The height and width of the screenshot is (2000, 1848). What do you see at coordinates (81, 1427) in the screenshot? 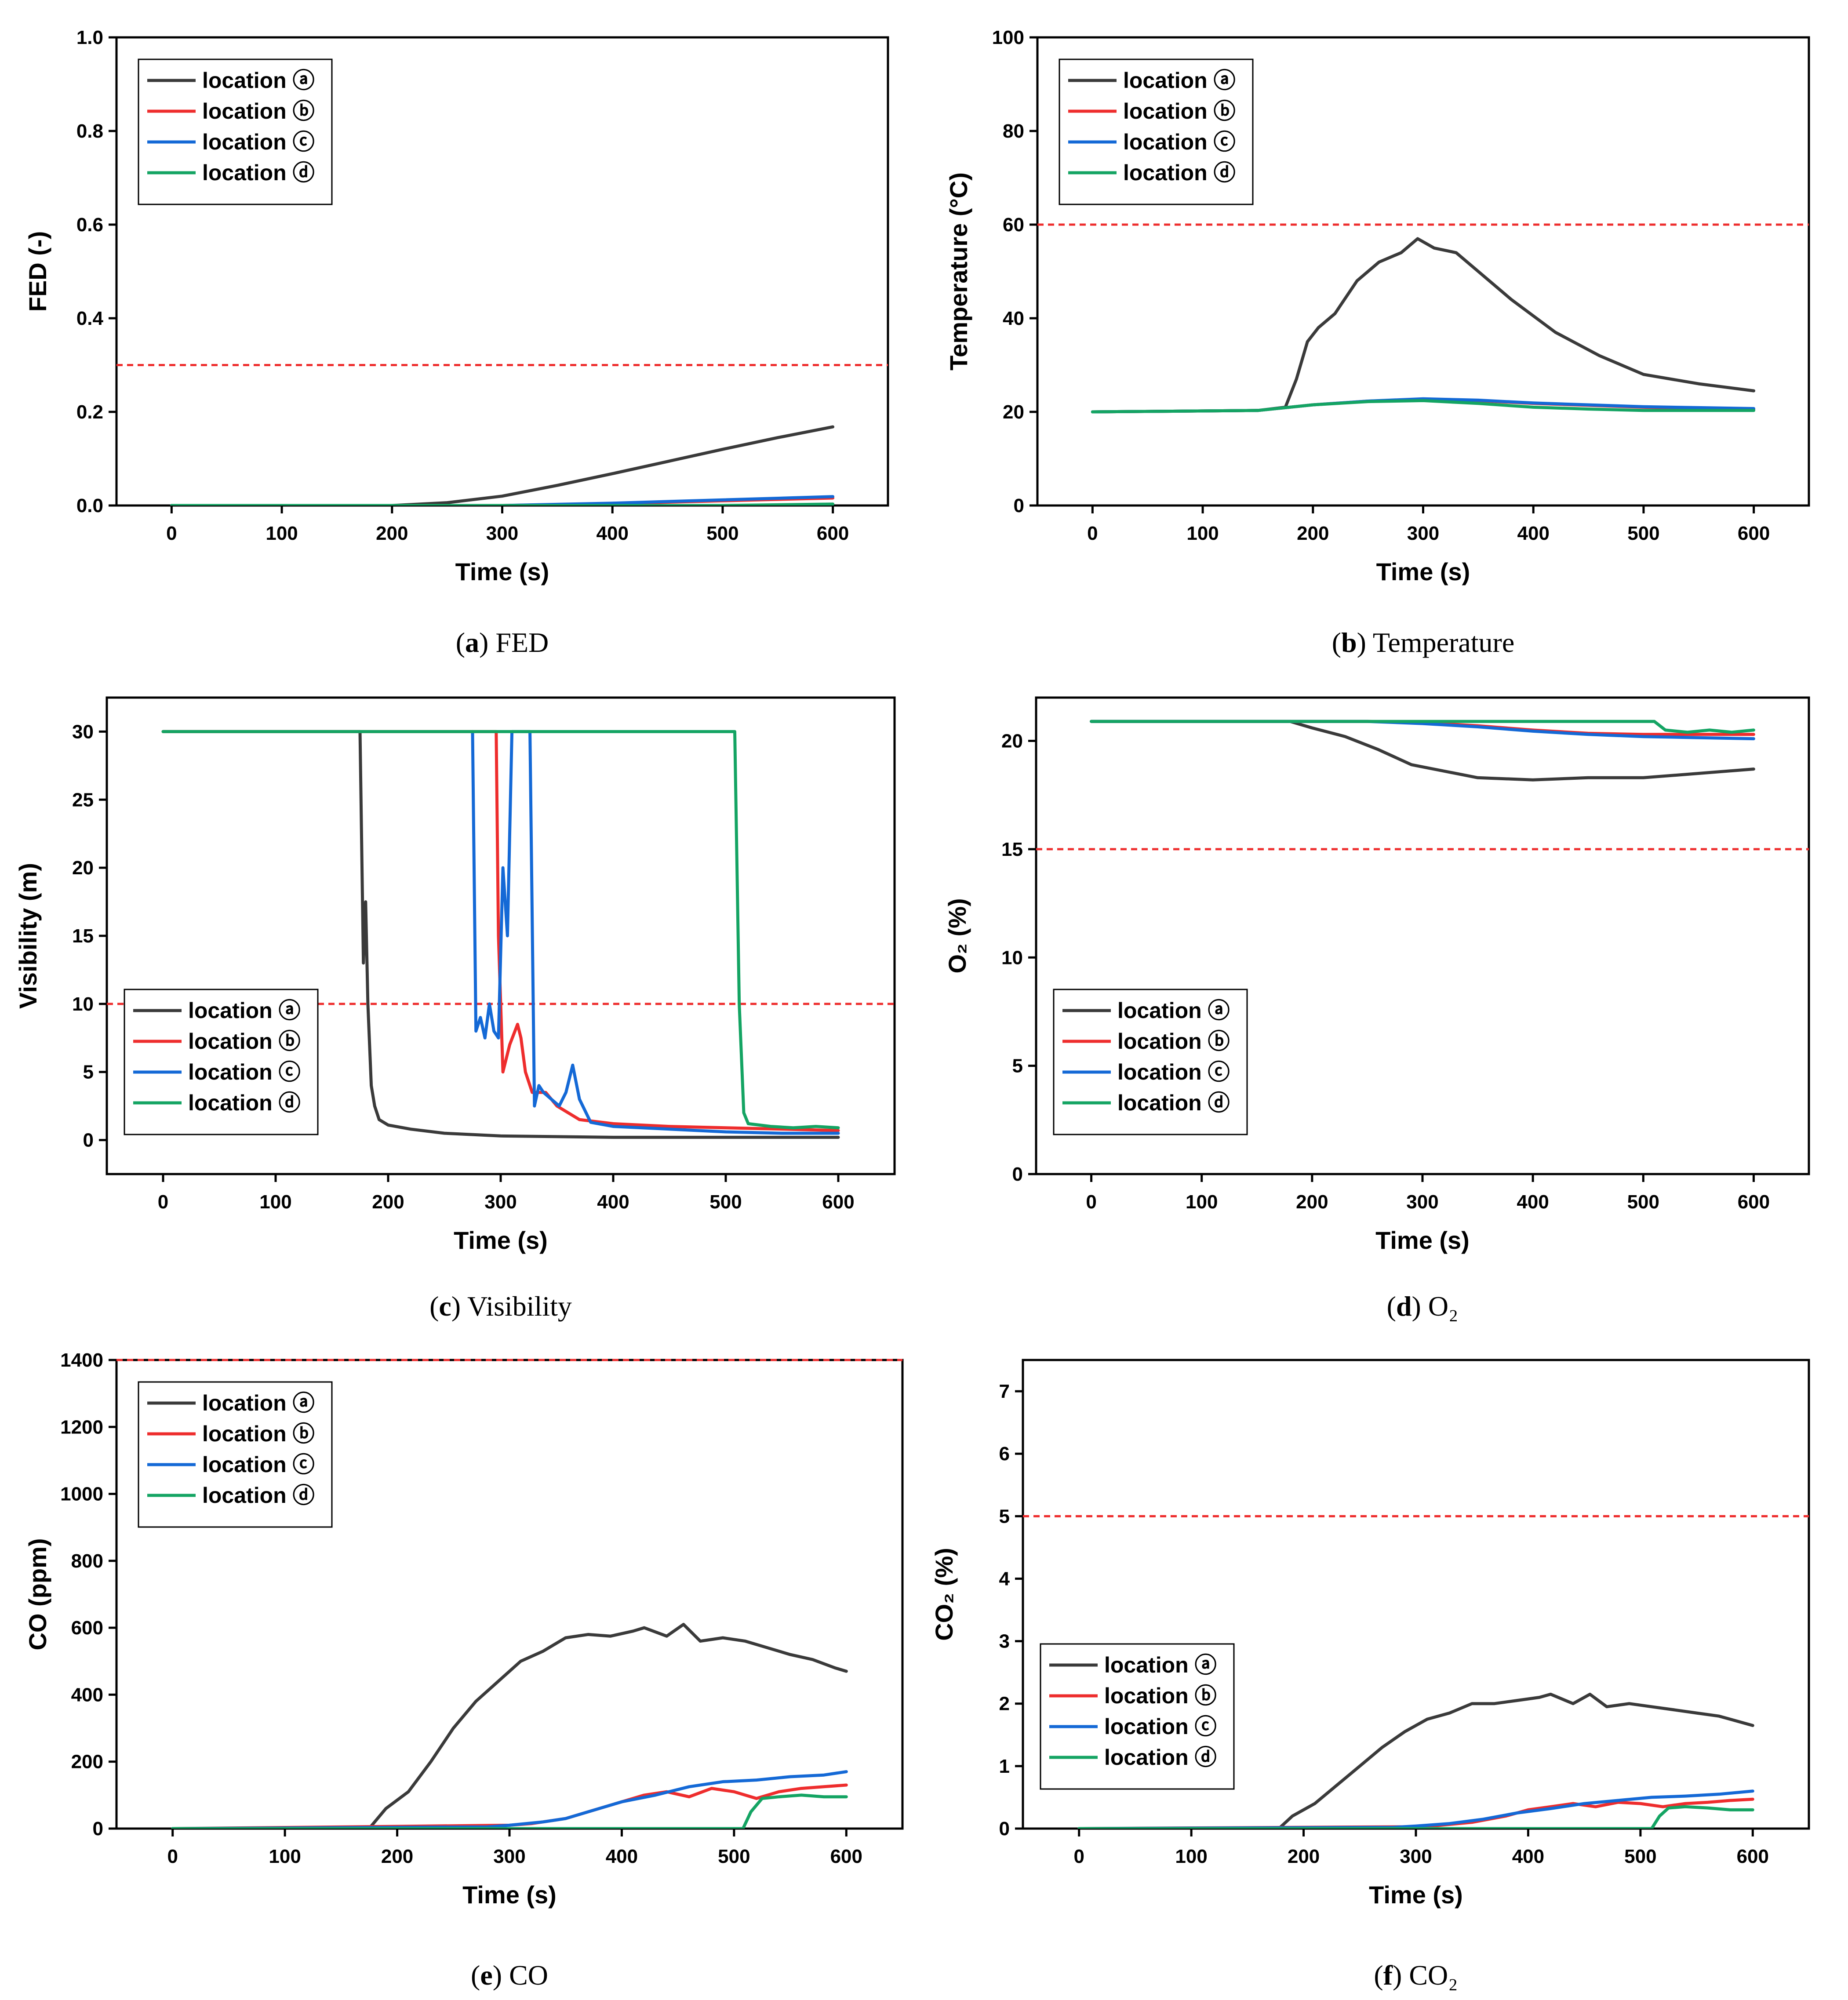
I see `y-tick-label: 1200` at bounding box center [81, 1427].